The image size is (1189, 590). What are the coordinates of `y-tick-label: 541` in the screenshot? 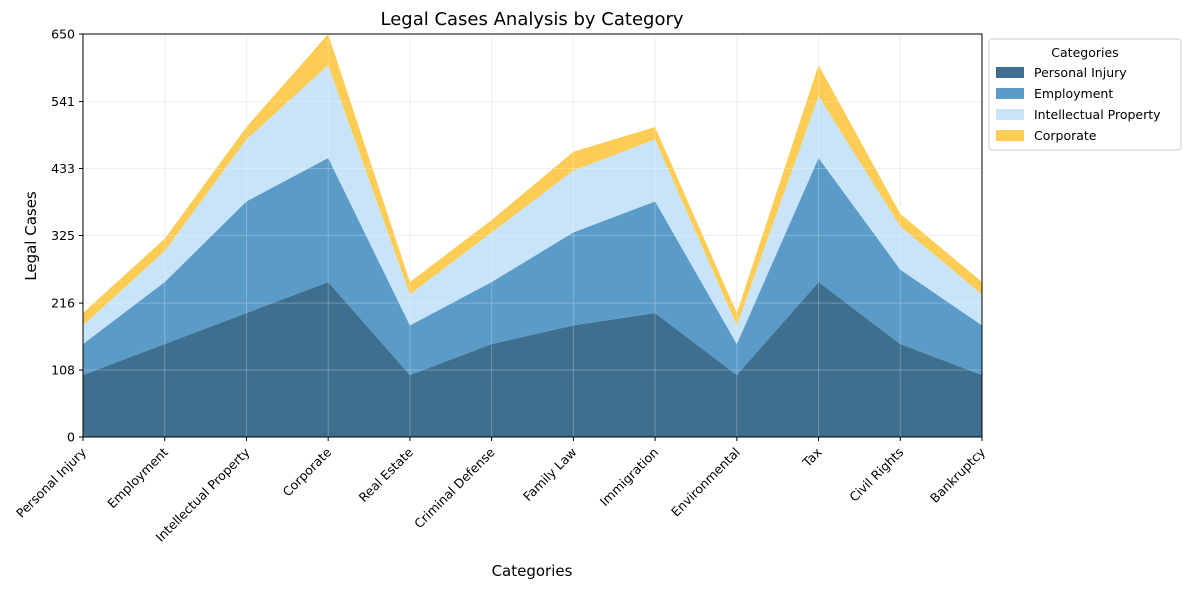 It's located at (63, 101).